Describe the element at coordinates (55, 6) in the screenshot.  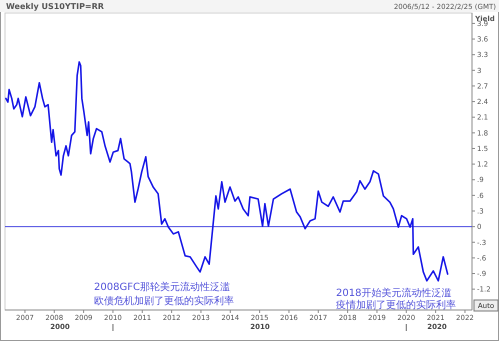
I see `chart-title: Weekly US10YTIP=RR` at that location.